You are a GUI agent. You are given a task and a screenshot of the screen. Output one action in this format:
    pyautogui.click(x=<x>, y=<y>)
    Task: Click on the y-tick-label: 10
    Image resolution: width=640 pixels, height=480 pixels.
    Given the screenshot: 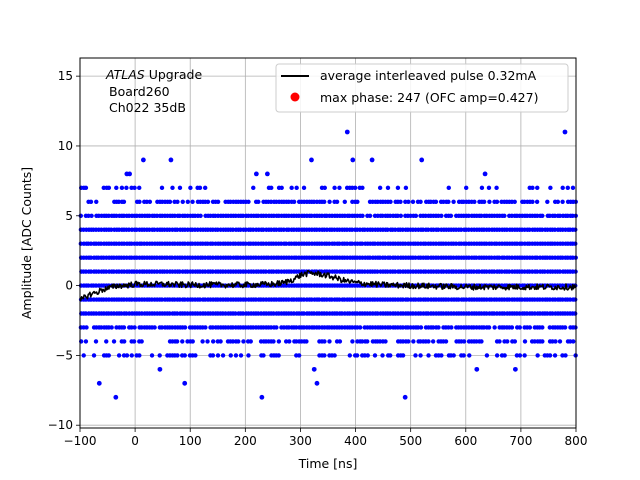 What is the action you would take?
    pyautogui.click(x=65, y=146)
    